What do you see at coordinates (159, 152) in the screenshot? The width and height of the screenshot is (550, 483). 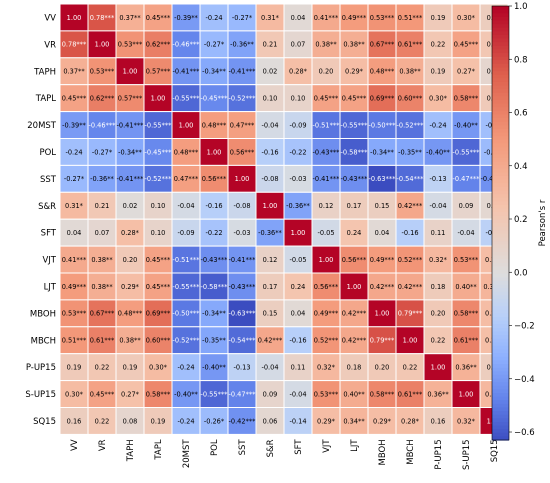 I see `cell-annotation: -0.45***` at bounding box center [159, 152].